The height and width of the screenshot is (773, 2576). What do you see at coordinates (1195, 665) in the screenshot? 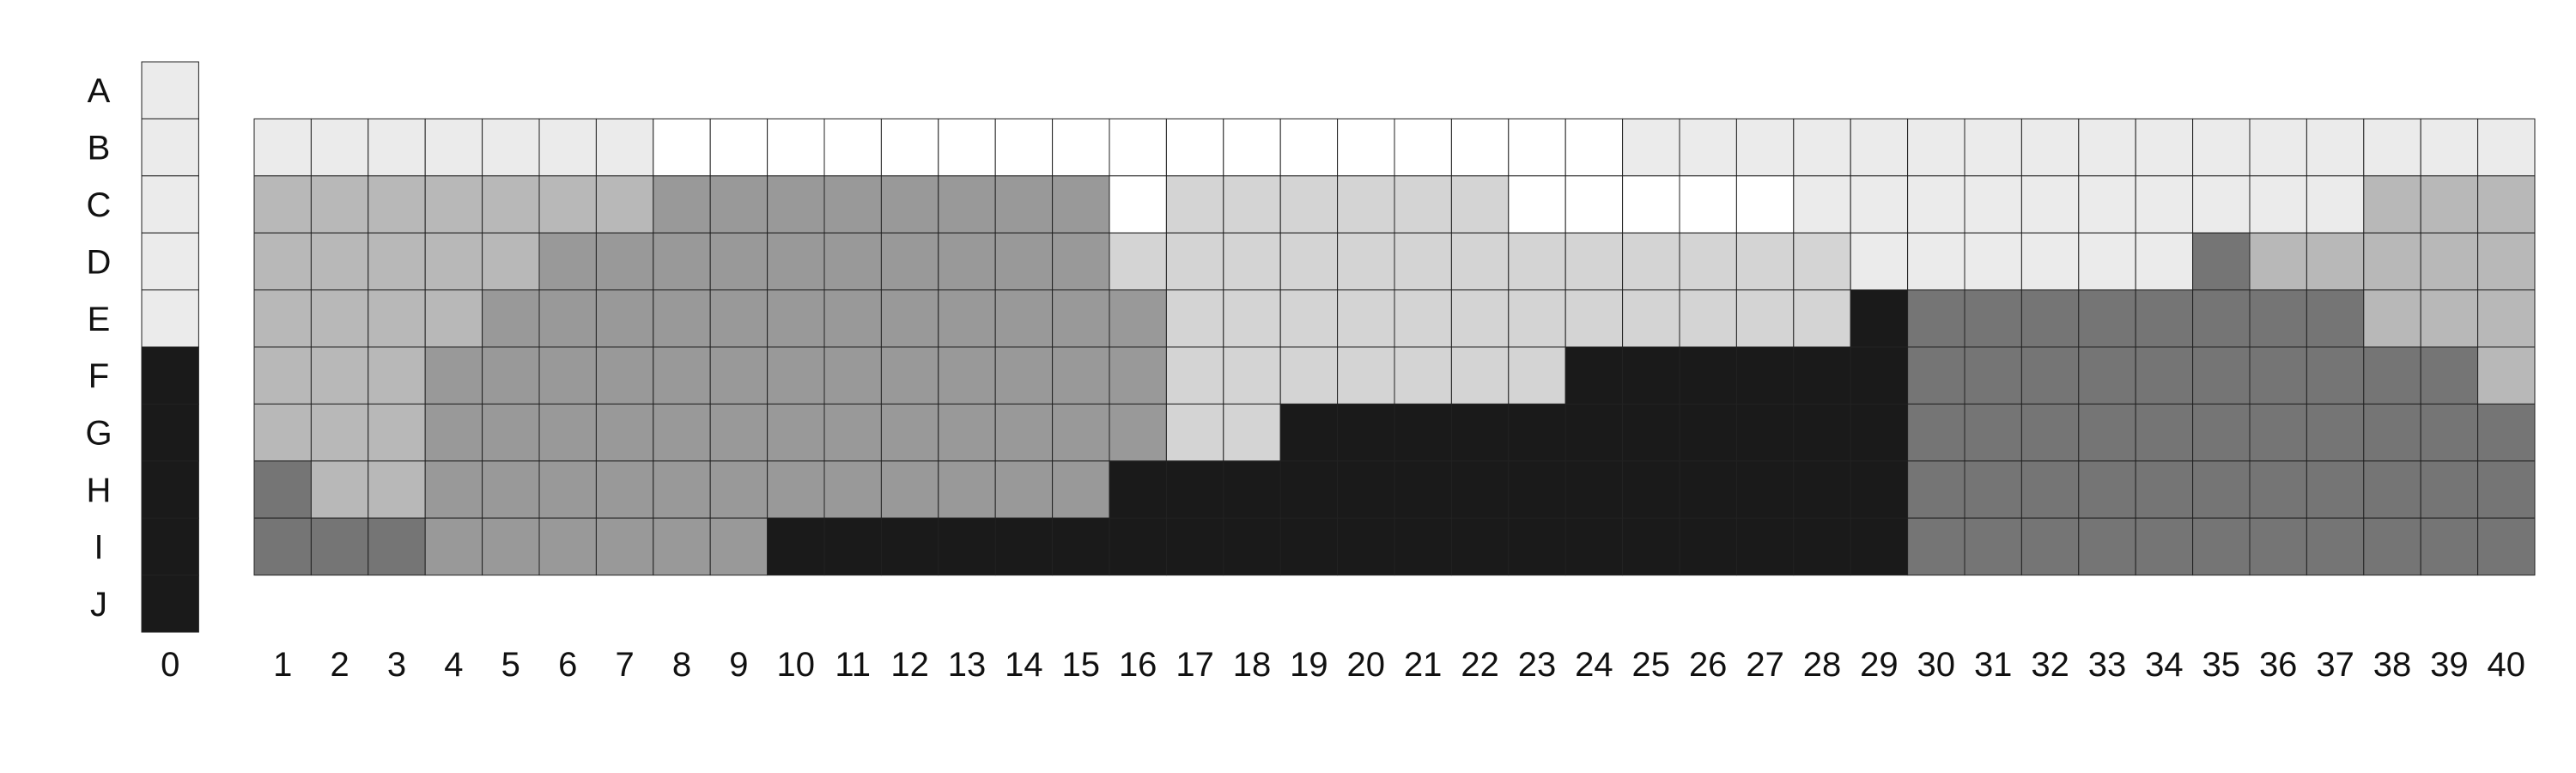
I see `column-label: 17` at bounding box center [1195, 665].